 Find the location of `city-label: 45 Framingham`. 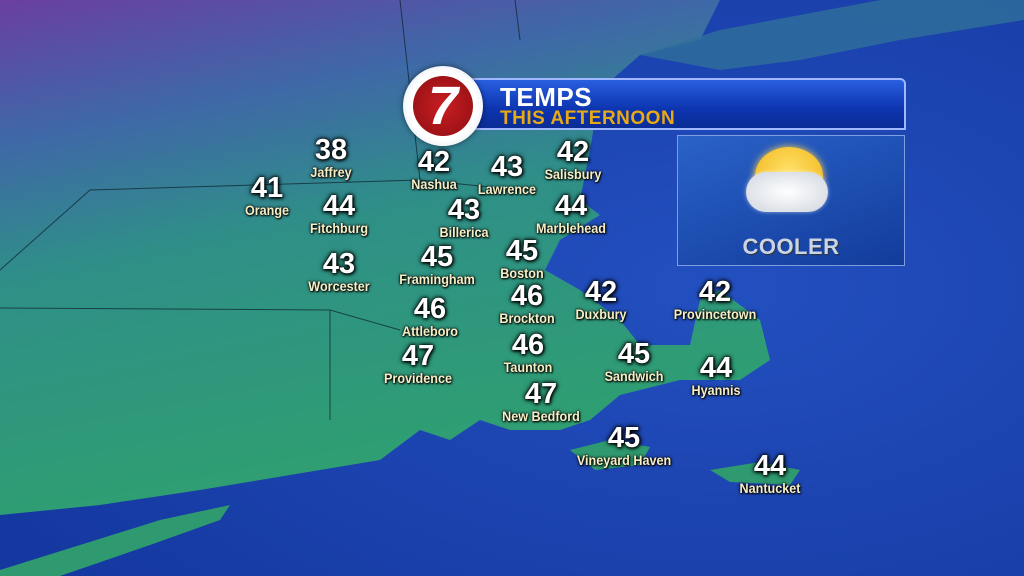

city-label: 45 Framingham is located at coordinates (437, 264).